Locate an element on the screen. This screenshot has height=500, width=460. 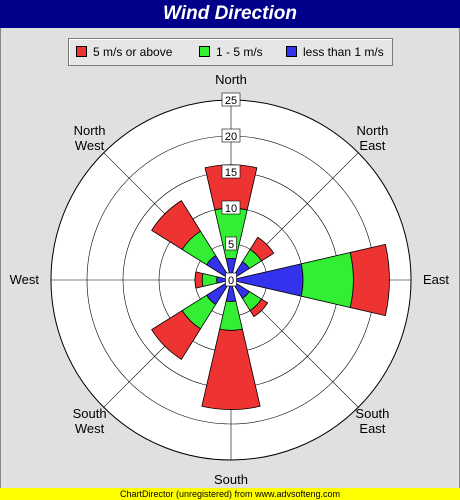
direction-label-south-east: East is located at coordinates (372, 428).